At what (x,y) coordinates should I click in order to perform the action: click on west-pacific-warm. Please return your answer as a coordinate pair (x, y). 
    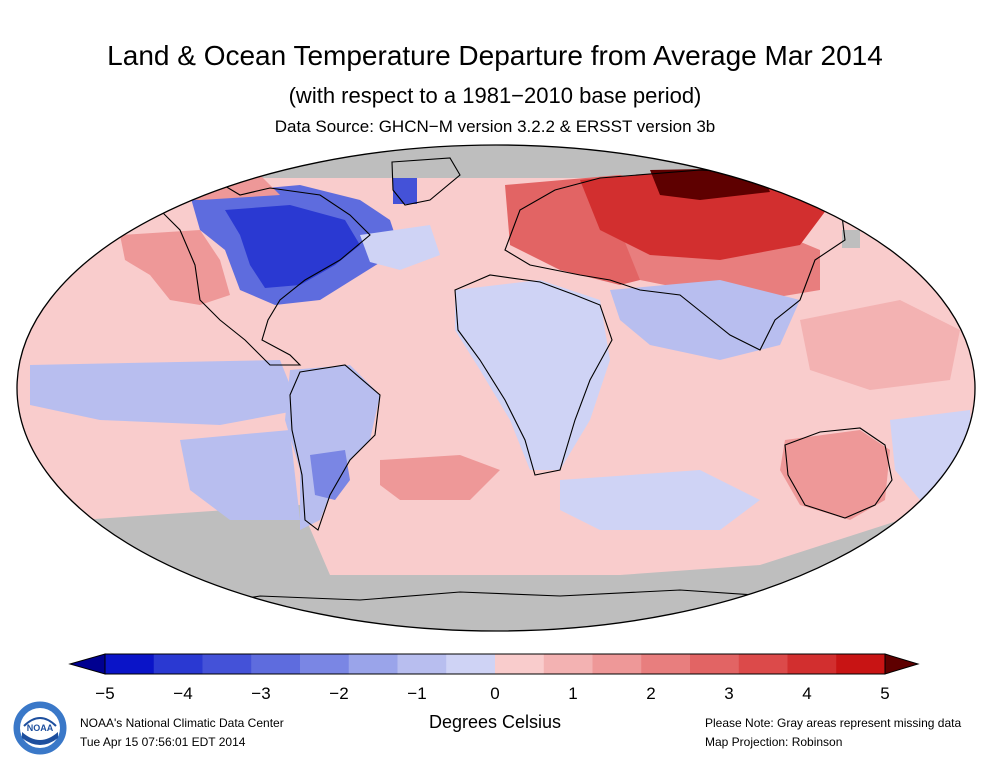
    Looking at the image, I should click on (880, 345).